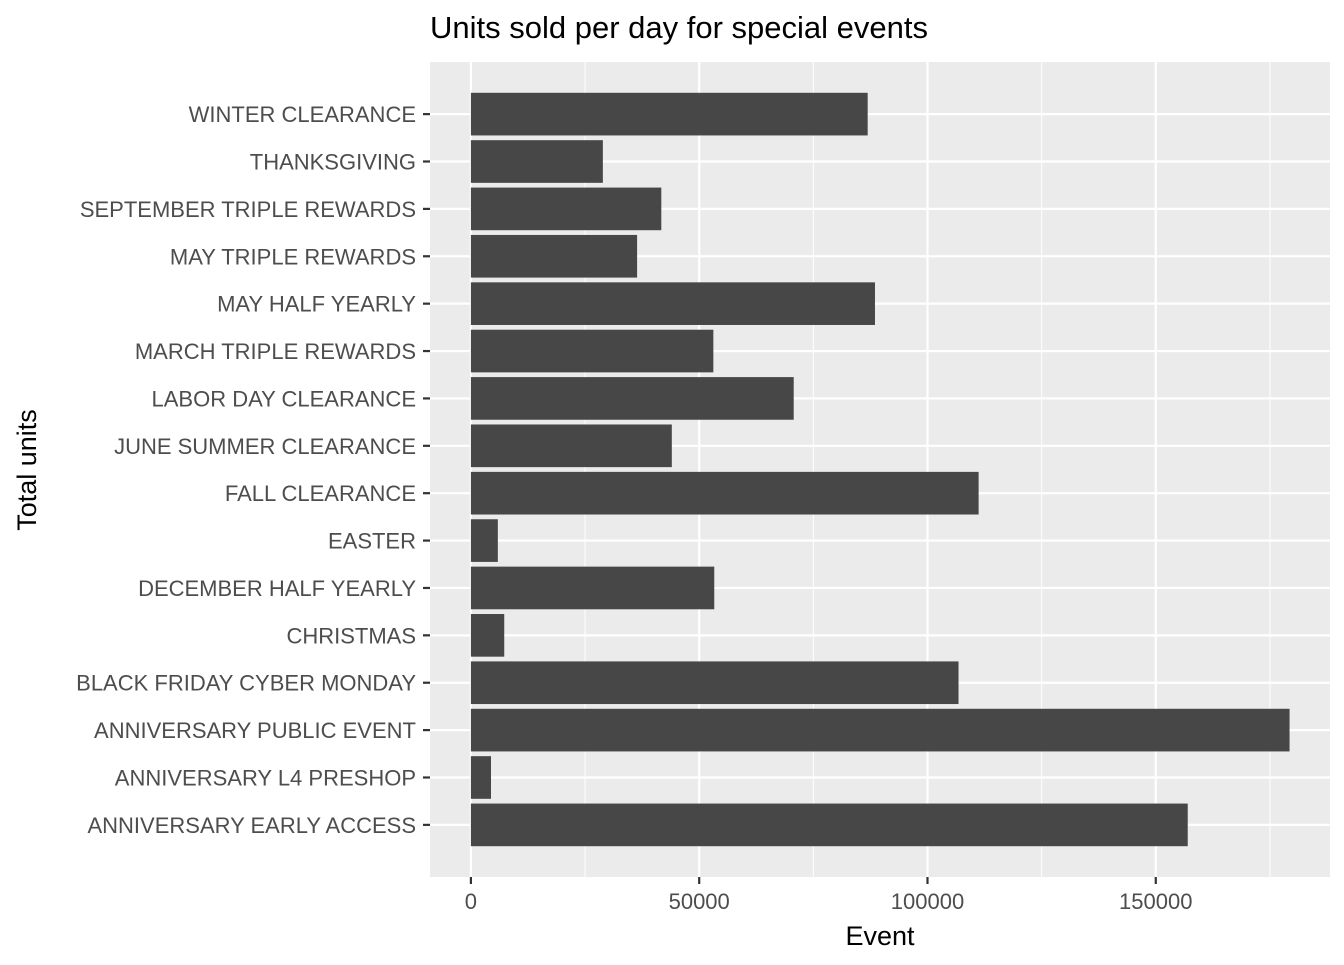 Image resolution: width=1344 pixels, height=965 pixels. I want to click on y-tick-label: ANNIVERSARY PUBLIC EVENT, so click(255, 730).